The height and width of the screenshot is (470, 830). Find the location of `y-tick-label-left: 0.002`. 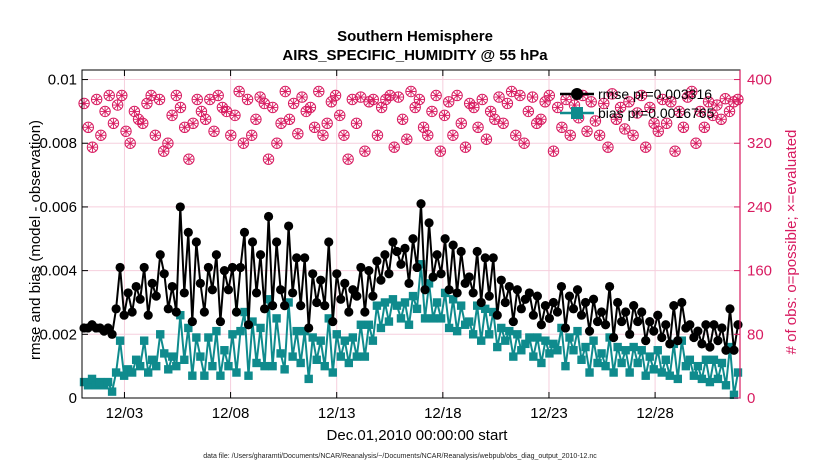

y-tick-label-left: 0.002 is located at coordinates (58, 334).